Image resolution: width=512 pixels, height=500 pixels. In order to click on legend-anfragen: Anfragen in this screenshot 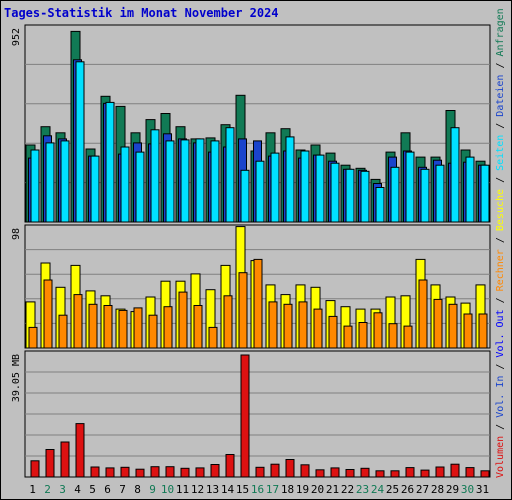, I will do `click(500, 32)`.